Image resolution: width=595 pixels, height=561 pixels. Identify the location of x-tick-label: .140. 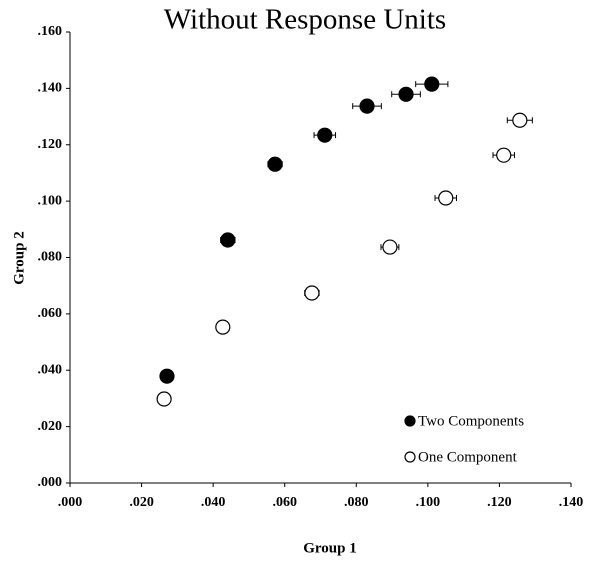
(571, 502).